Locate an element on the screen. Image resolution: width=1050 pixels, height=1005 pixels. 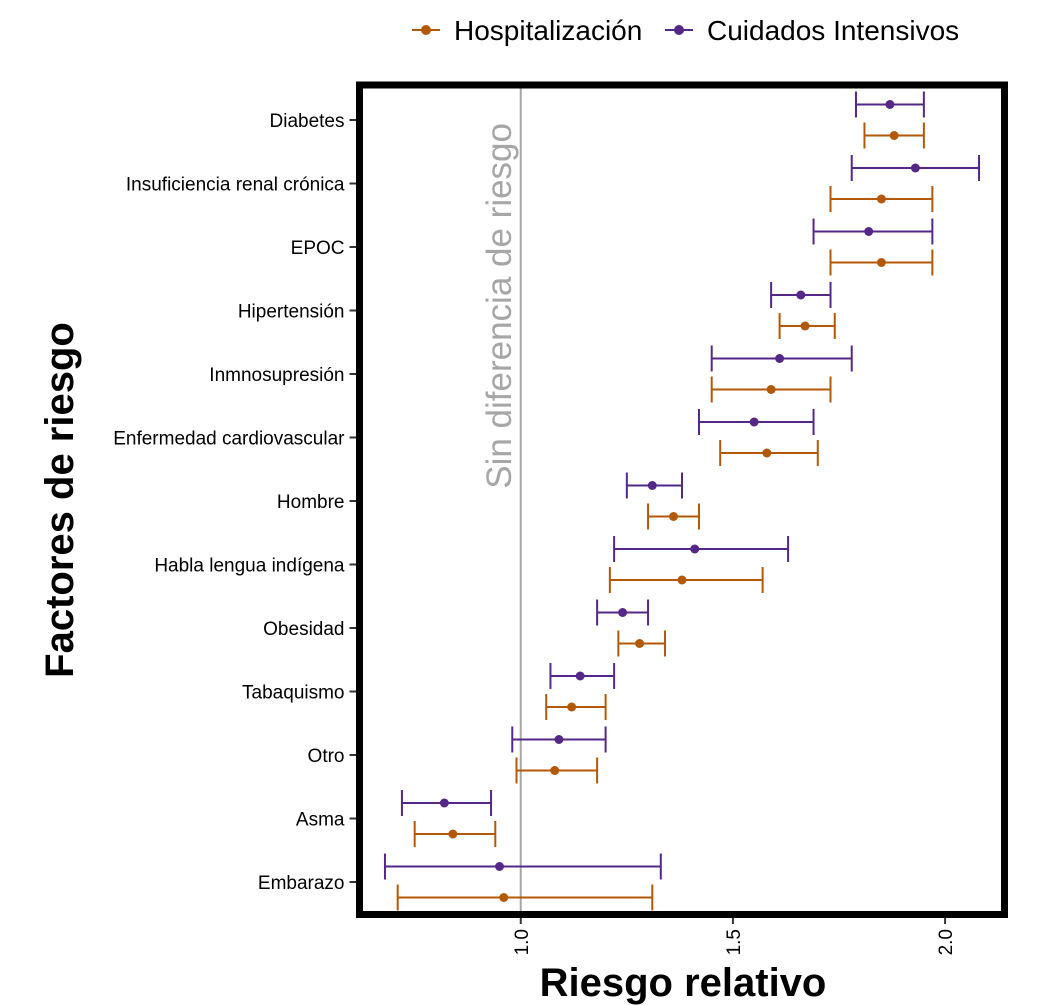
legend-swatch-dot-hospitalizacion is located at coordinates (426, 30).